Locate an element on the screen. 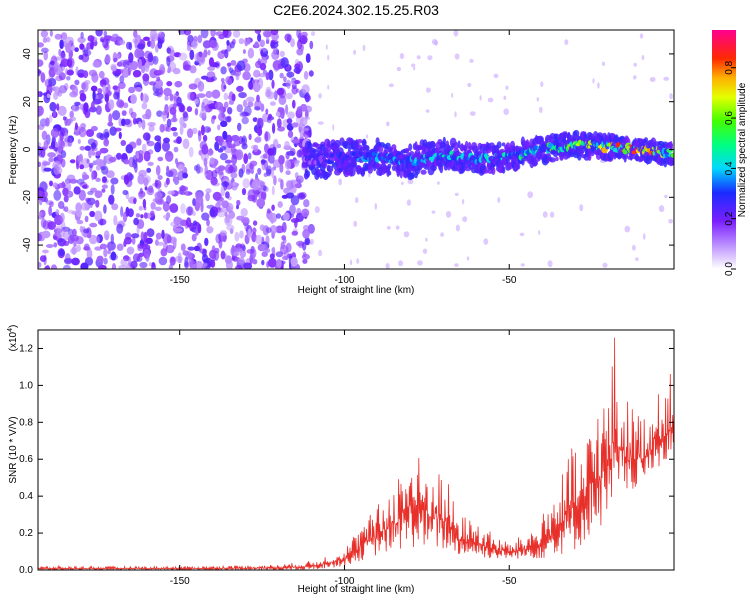 This screenshot has width=750, height=600. colorbar-tick-label: 0.6 is located at coordinates (729, 118).